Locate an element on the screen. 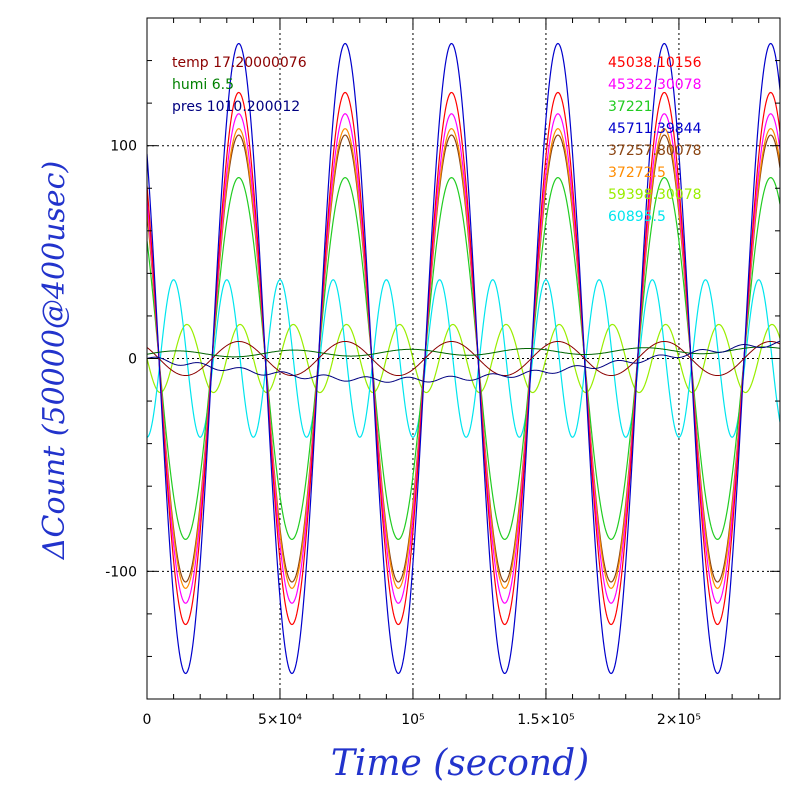  series-legend-item: 37272.5 is located at coordinates (637, 173).